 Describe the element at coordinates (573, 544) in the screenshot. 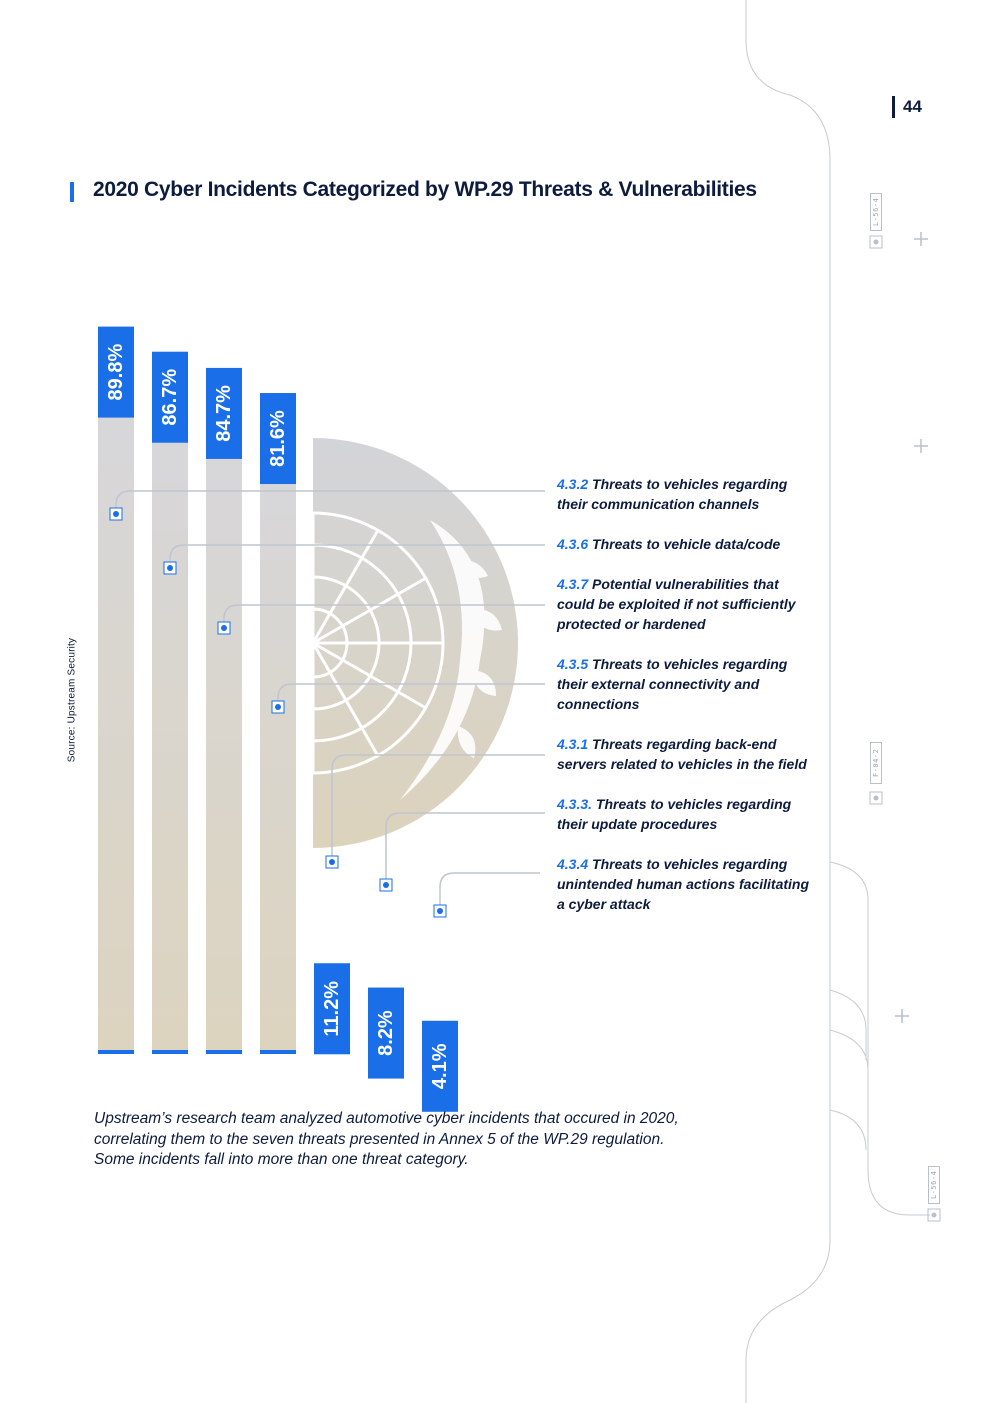

I see `threat-code: 4.3.6` at that location.